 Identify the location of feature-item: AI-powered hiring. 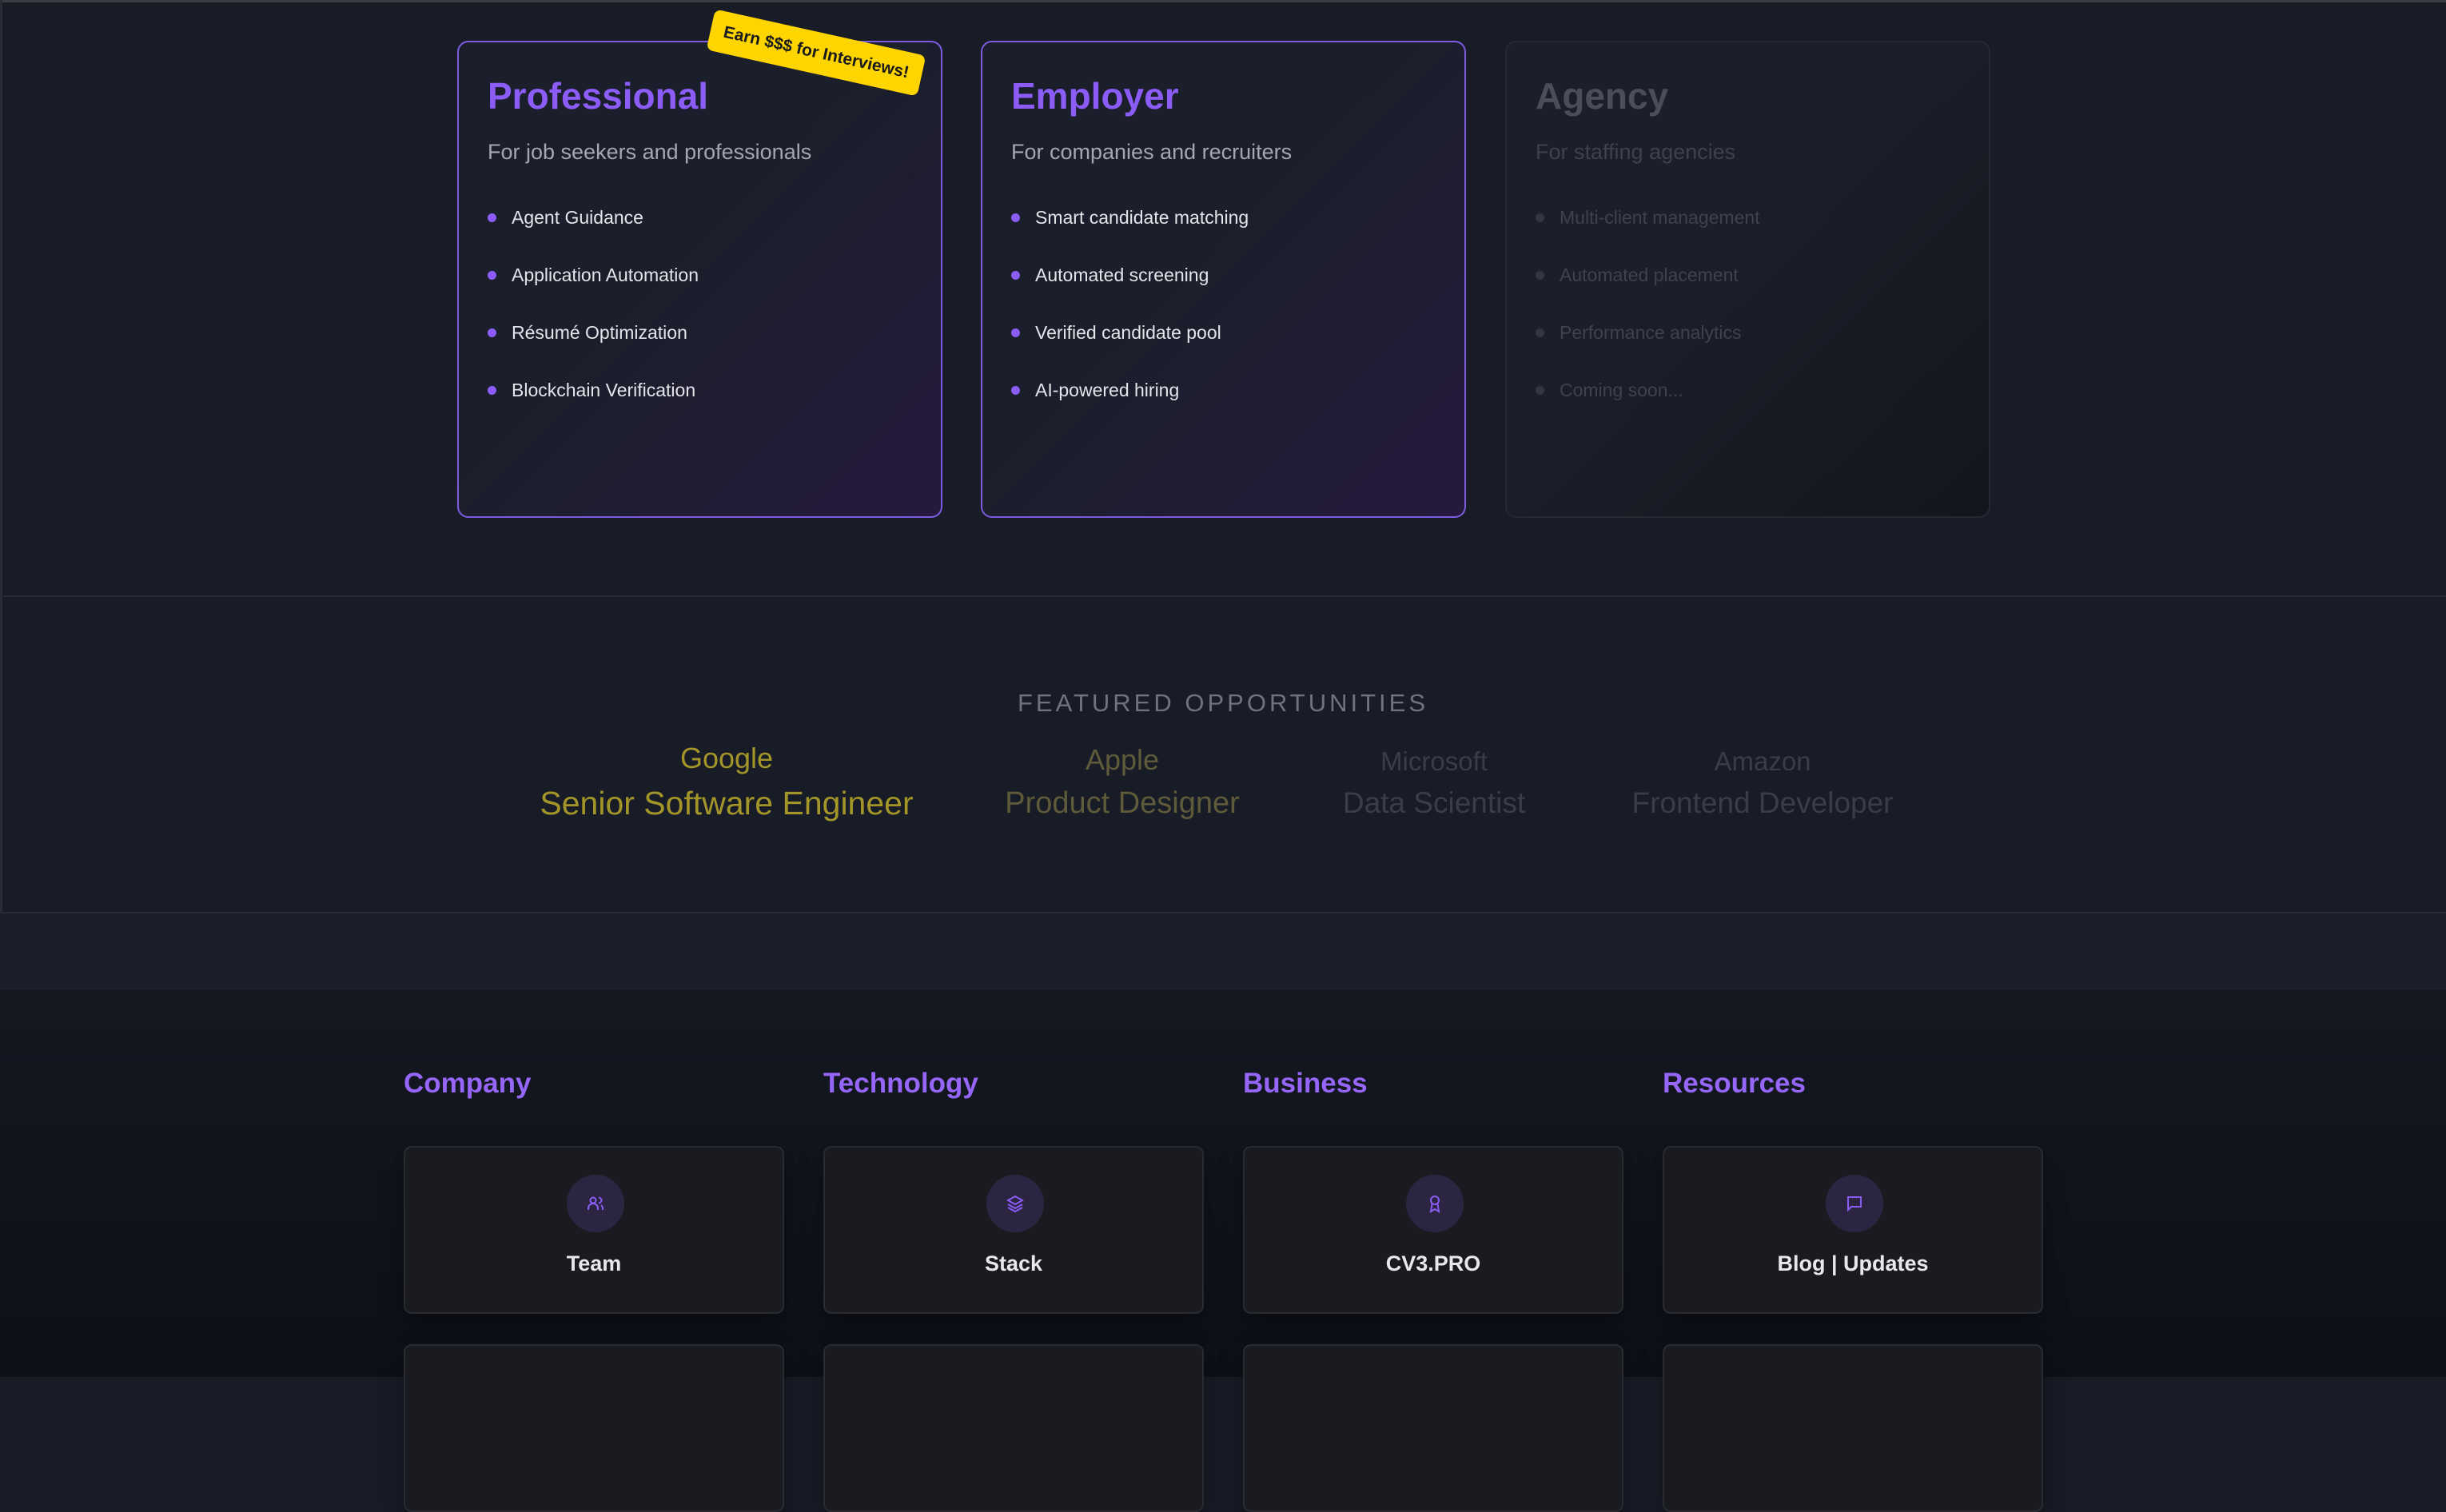
(1223, 390).